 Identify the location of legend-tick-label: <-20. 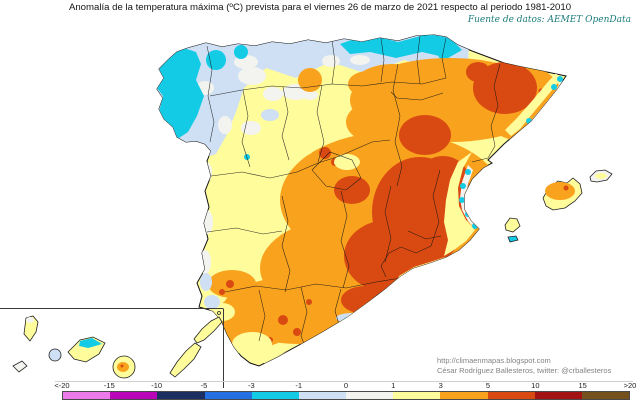
(62, 385).